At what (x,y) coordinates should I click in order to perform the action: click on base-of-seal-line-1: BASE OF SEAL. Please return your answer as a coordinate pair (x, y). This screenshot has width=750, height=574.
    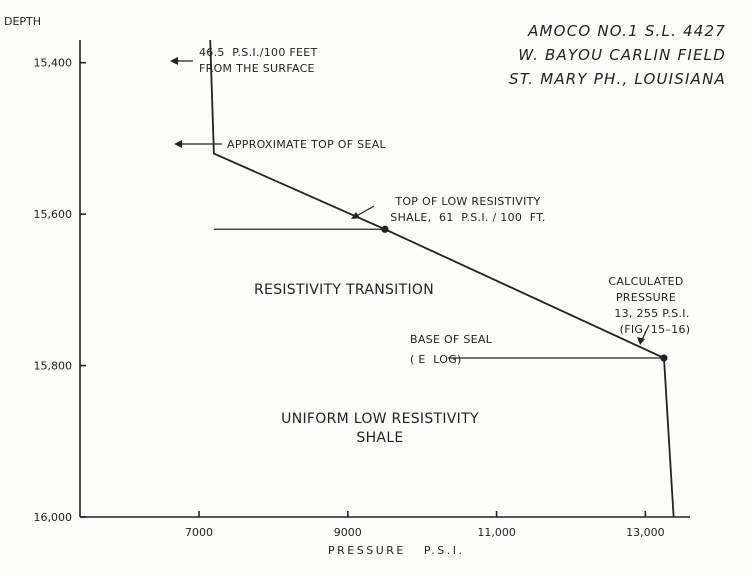
    Looking at the image, I should click on (451, 339).